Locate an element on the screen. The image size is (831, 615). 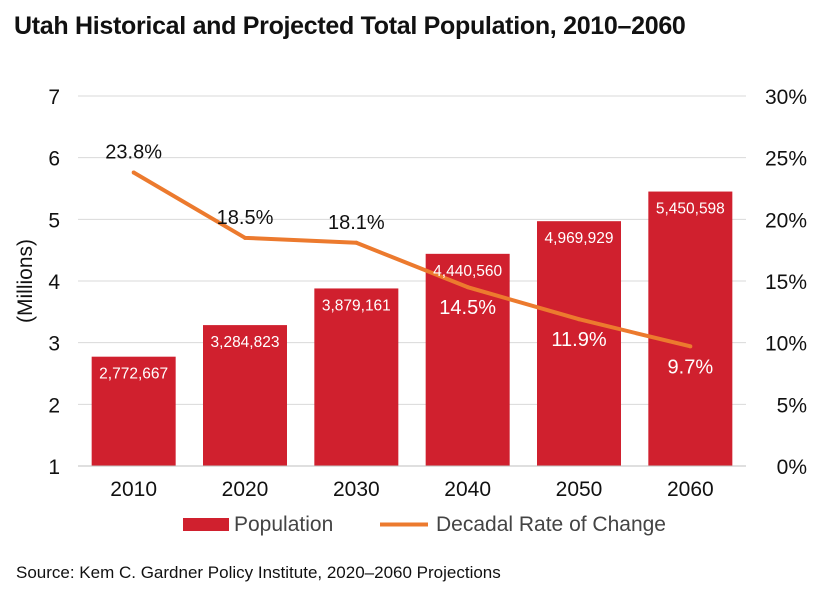
y2-tick-label: 30% is located at coordinates (786, 97).